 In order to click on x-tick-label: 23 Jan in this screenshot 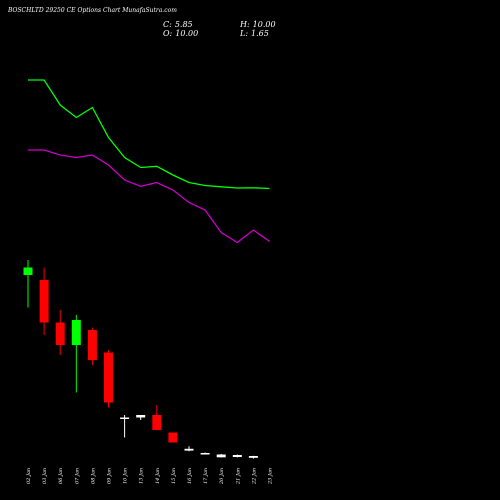, I will do `click(271, 476)`.